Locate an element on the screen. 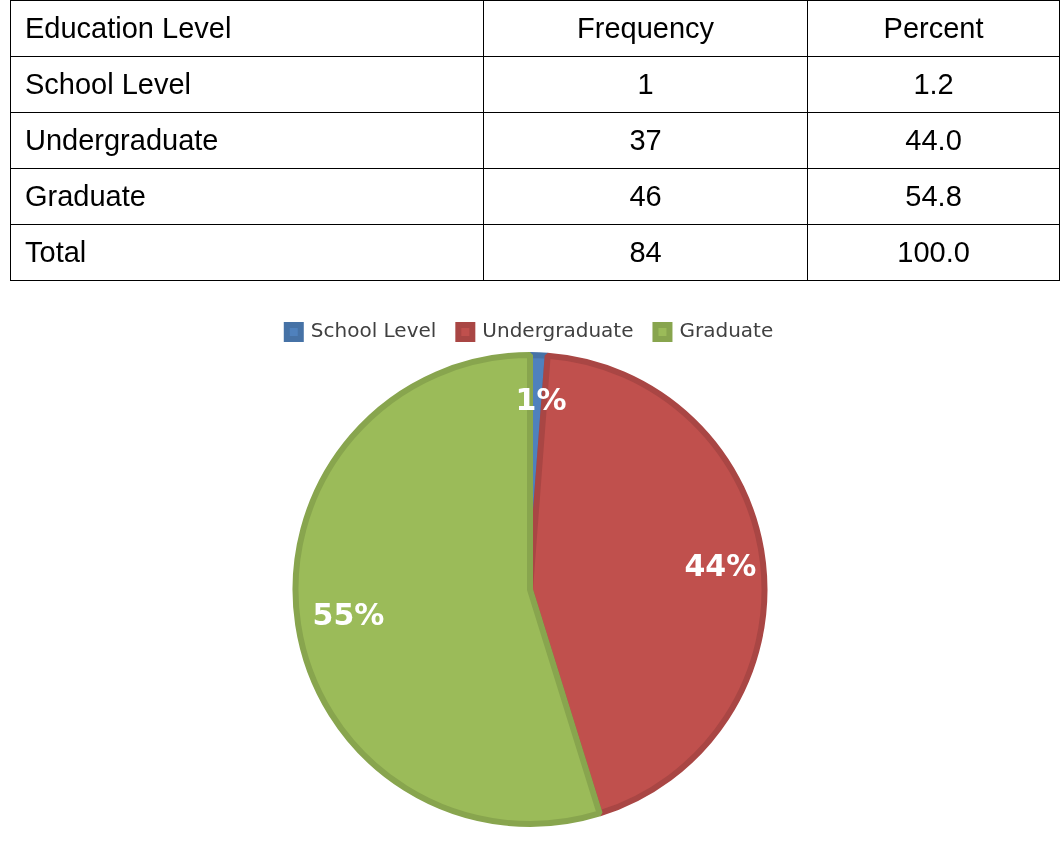  text: Percent is located at coordinates (933, 28).